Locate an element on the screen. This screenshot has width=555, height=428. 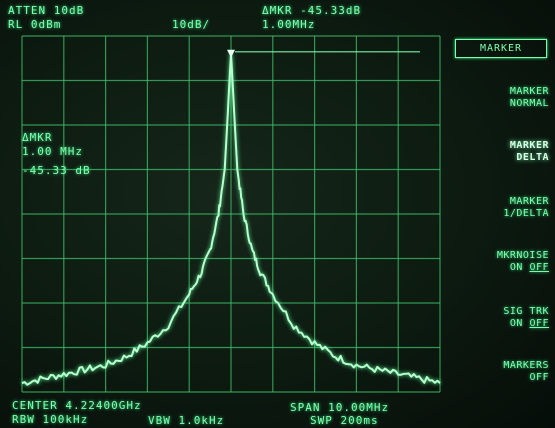
signal-track-softkey: SIG TRK ON OFF is located at coordinates (501, 318).